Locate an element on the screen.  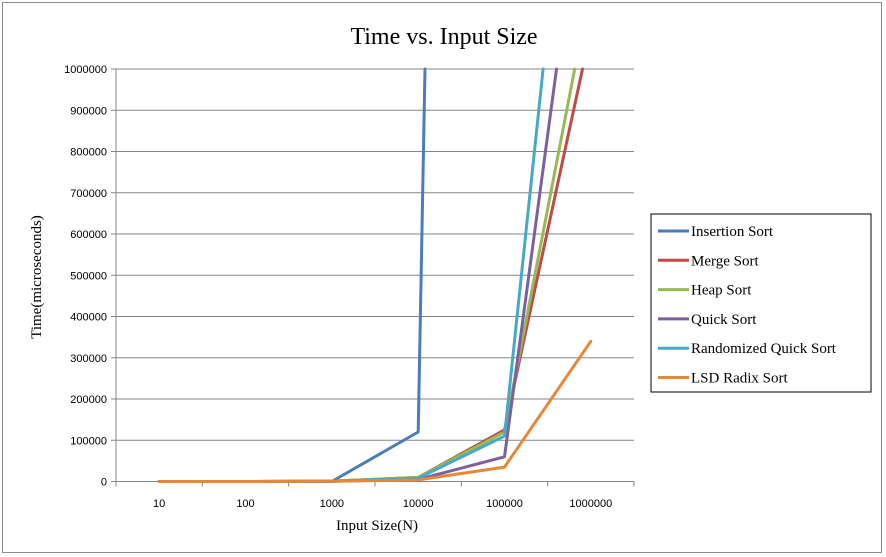
y-tick-label: 500000 is located at coordinates (88, 276).